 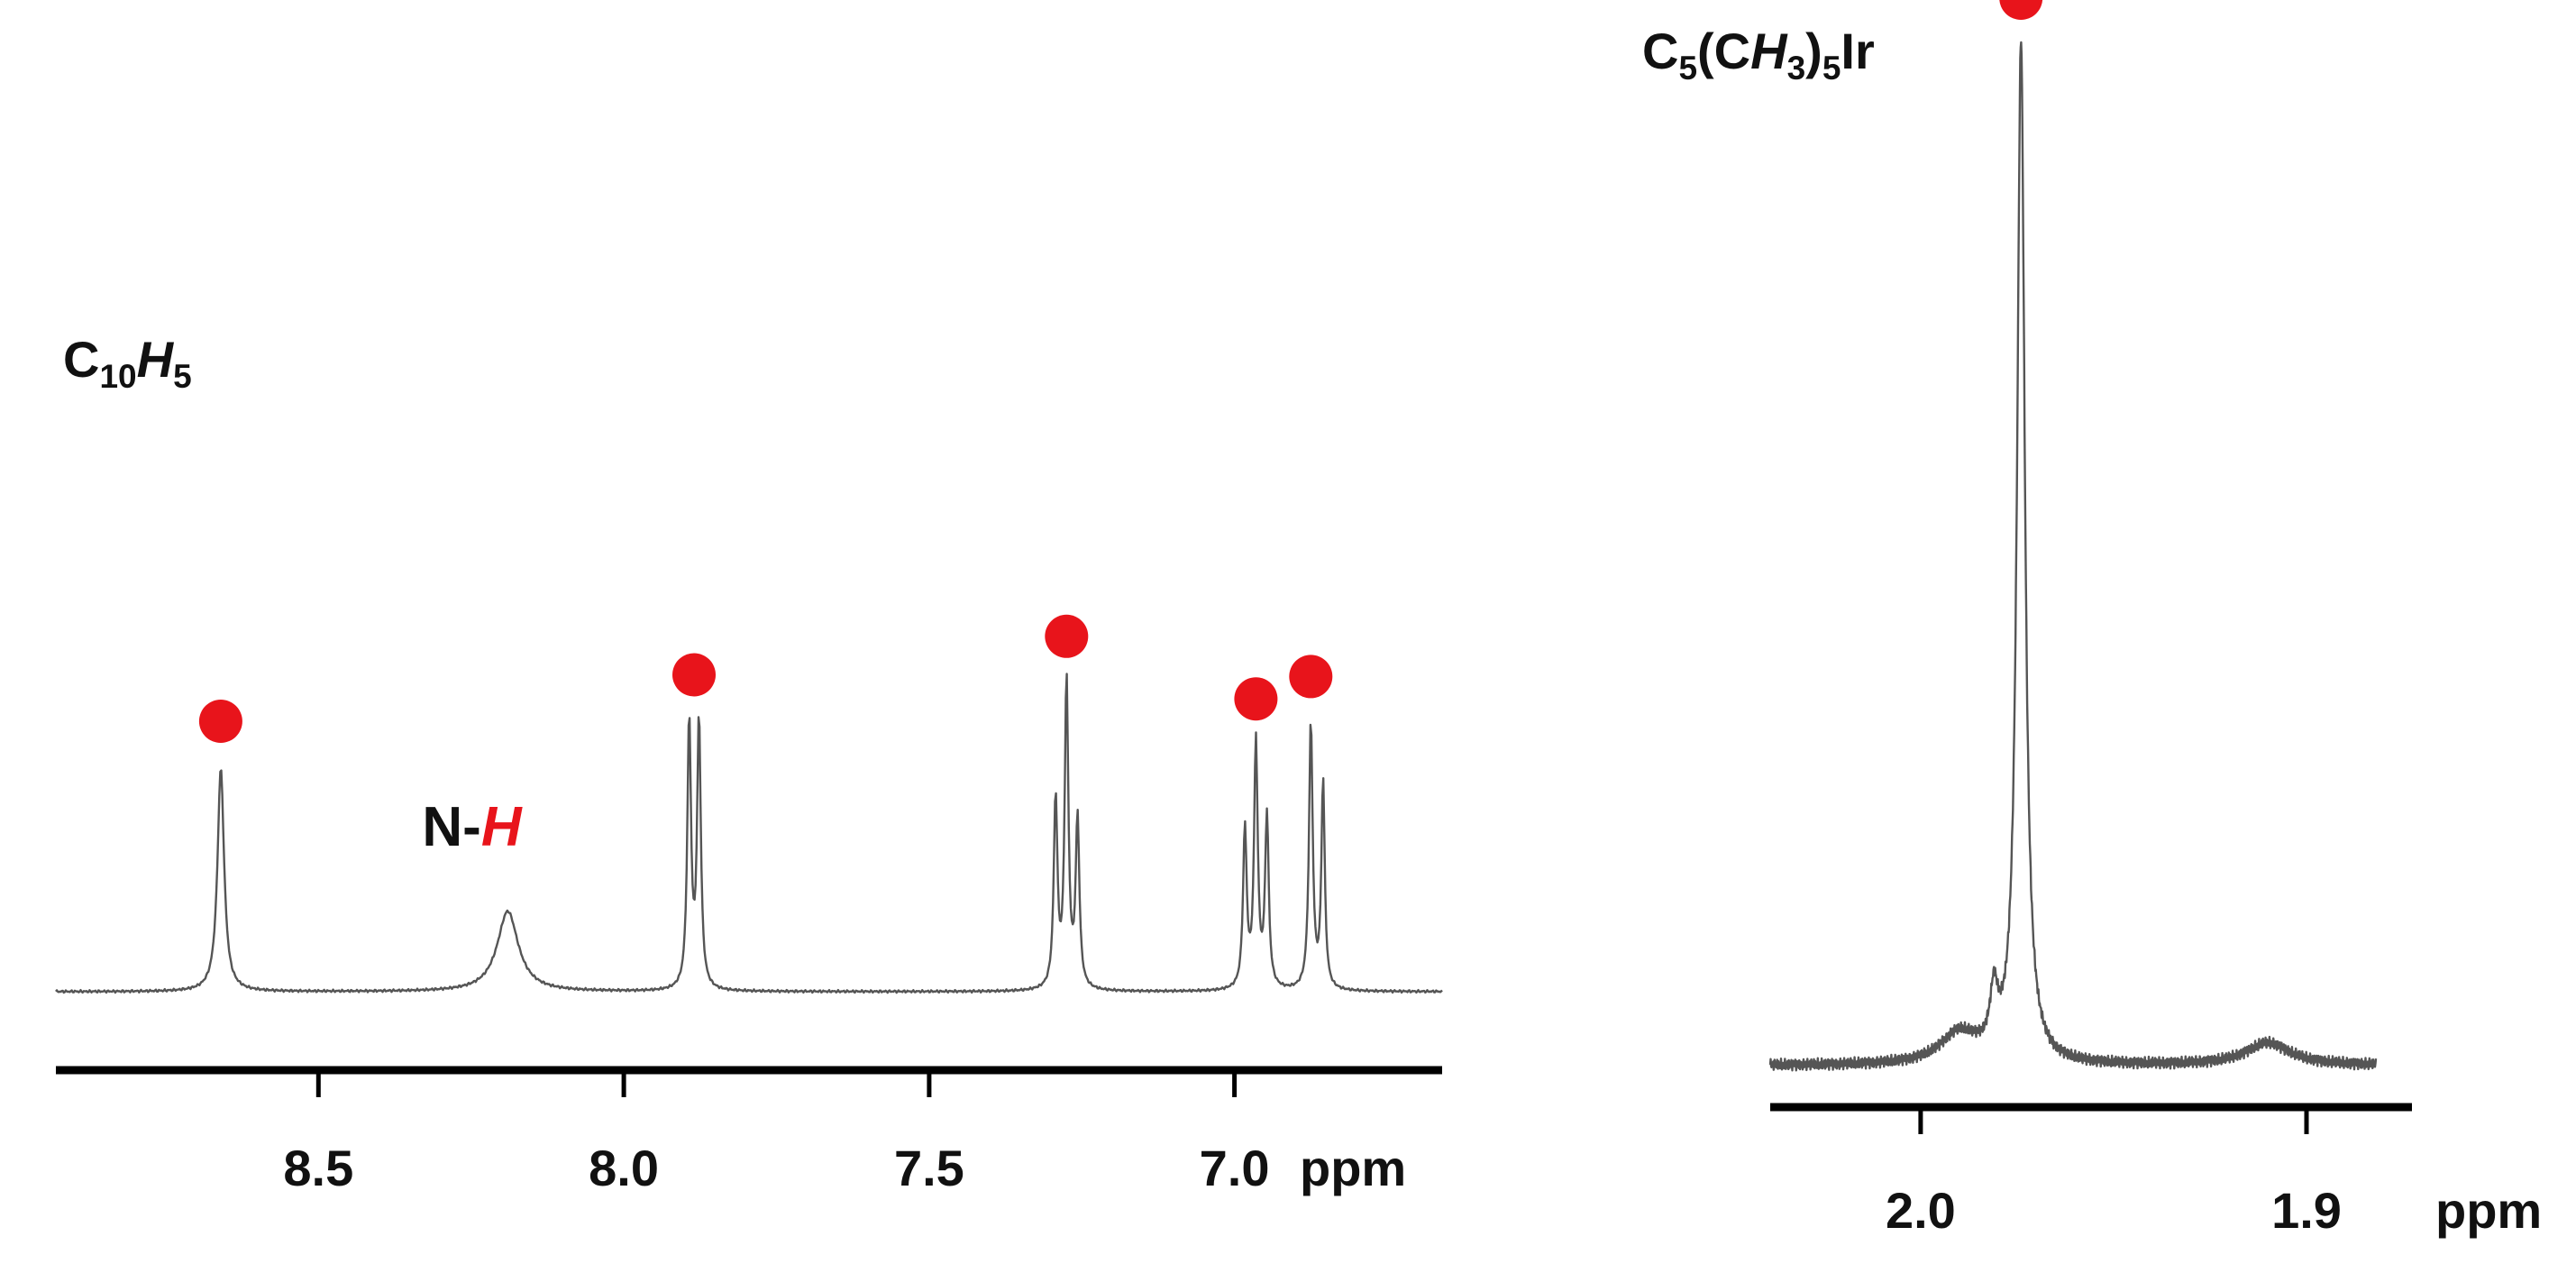 What do you see at coordinates (127, 363) in the screenshot?
I see `panel-label-aromatic: C10H5` at bounding box center [127, 363].